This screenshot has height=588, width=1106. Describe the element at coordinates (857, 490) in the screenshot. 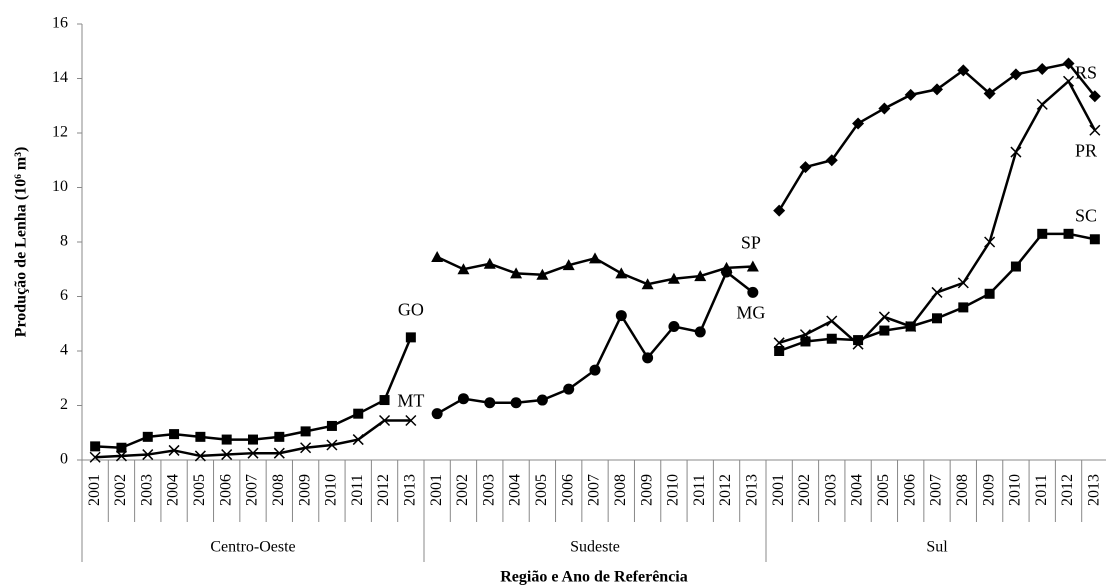

I see `x-tick-label: 2004` at that location.